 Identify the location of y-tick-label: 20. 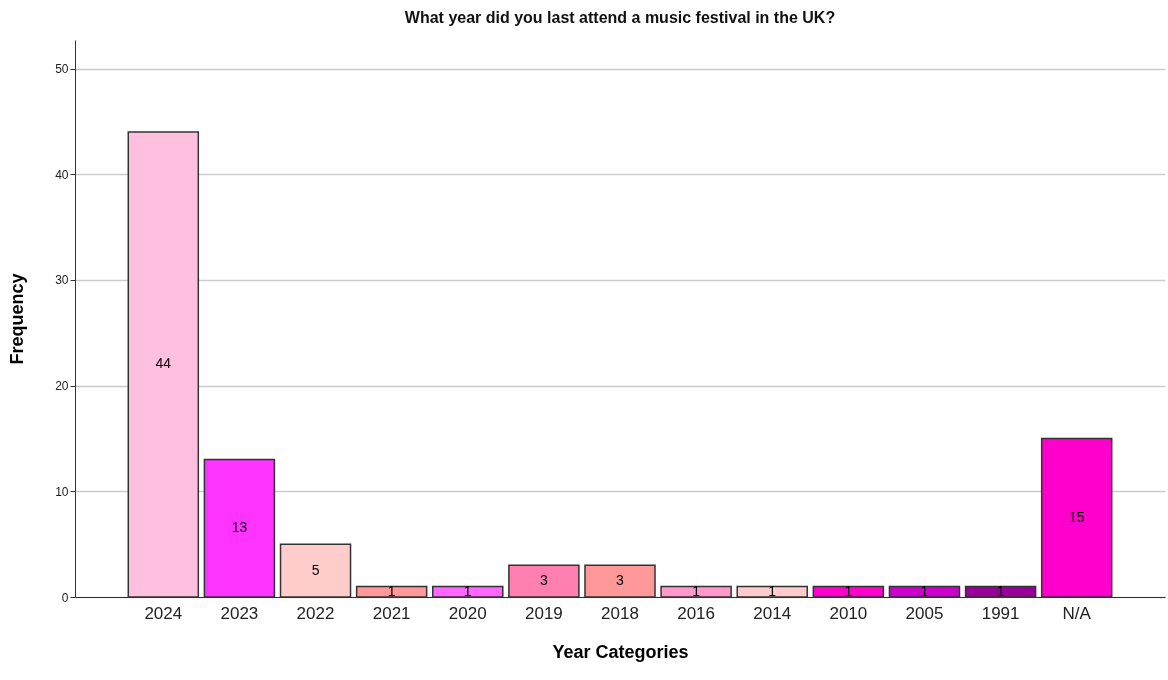
(62, 386).